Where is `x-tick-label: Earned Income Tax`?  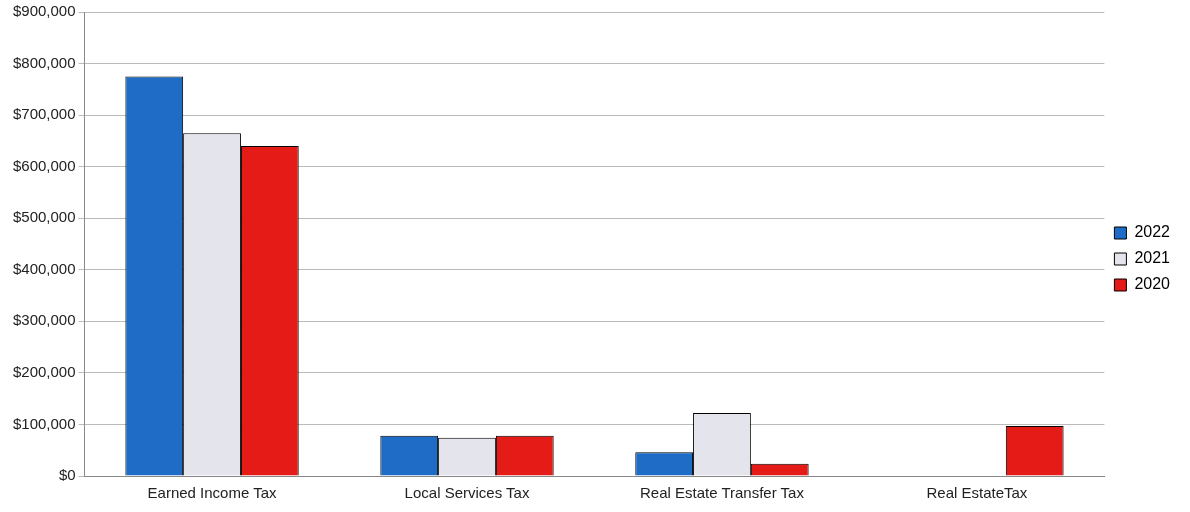
x-tick-label: Earned Income Tax is located at coordinates (212, 493).